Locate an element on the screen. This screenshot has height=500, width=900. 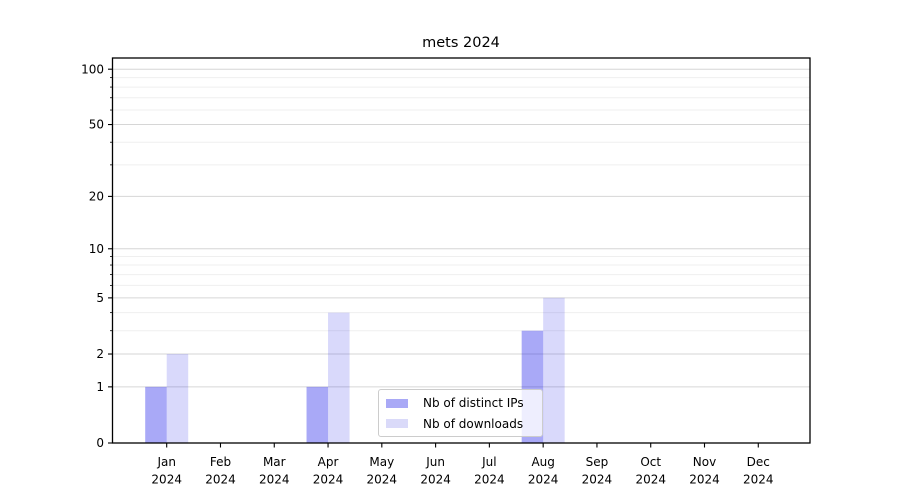
y-tick-label: 5 is located at coordinates (100, 298).